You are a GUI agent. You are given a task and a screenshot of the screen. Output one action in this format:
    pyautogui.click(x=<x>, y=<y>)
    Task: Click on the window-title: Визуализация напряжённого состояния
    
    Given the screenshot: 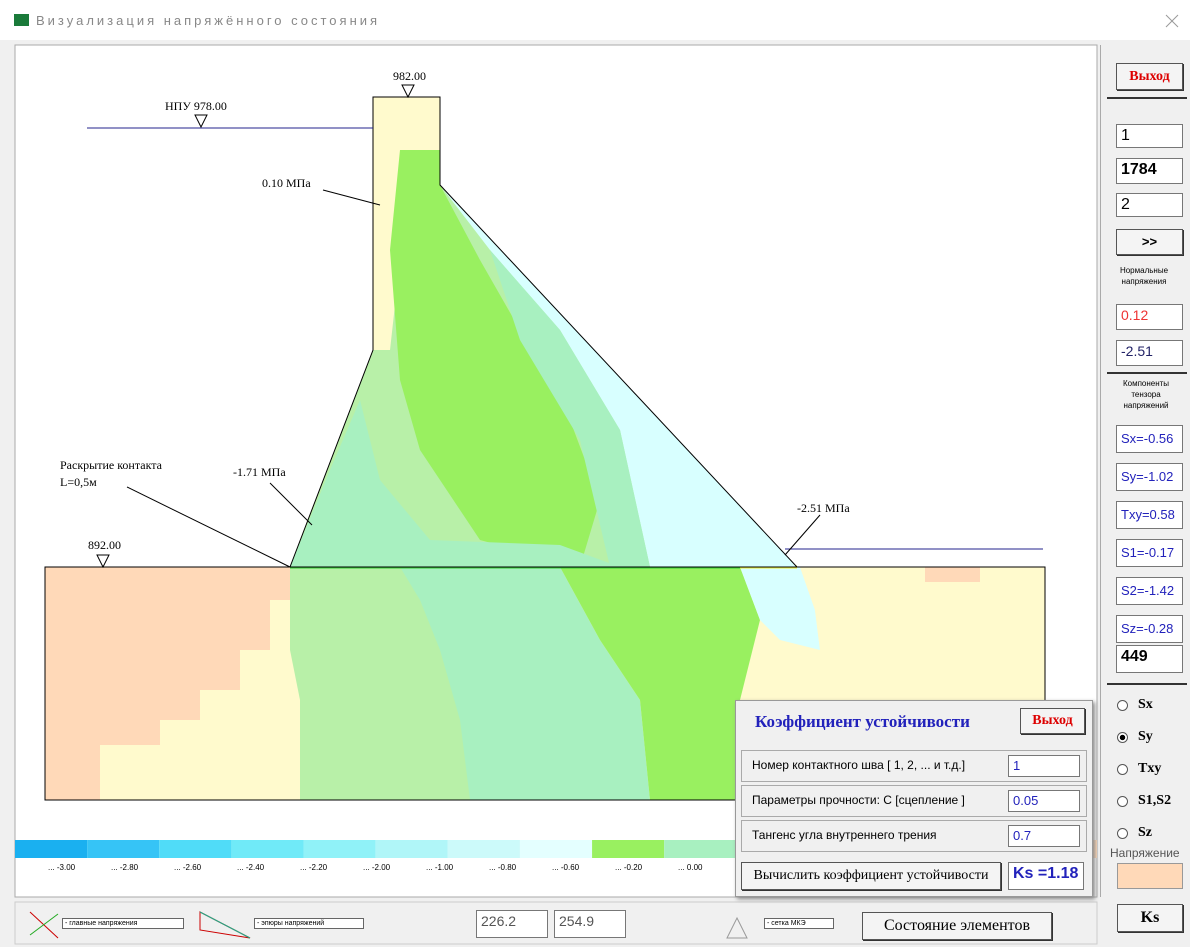 What is the action you would take?
    pyautogui.click(x=208, y=20)
    